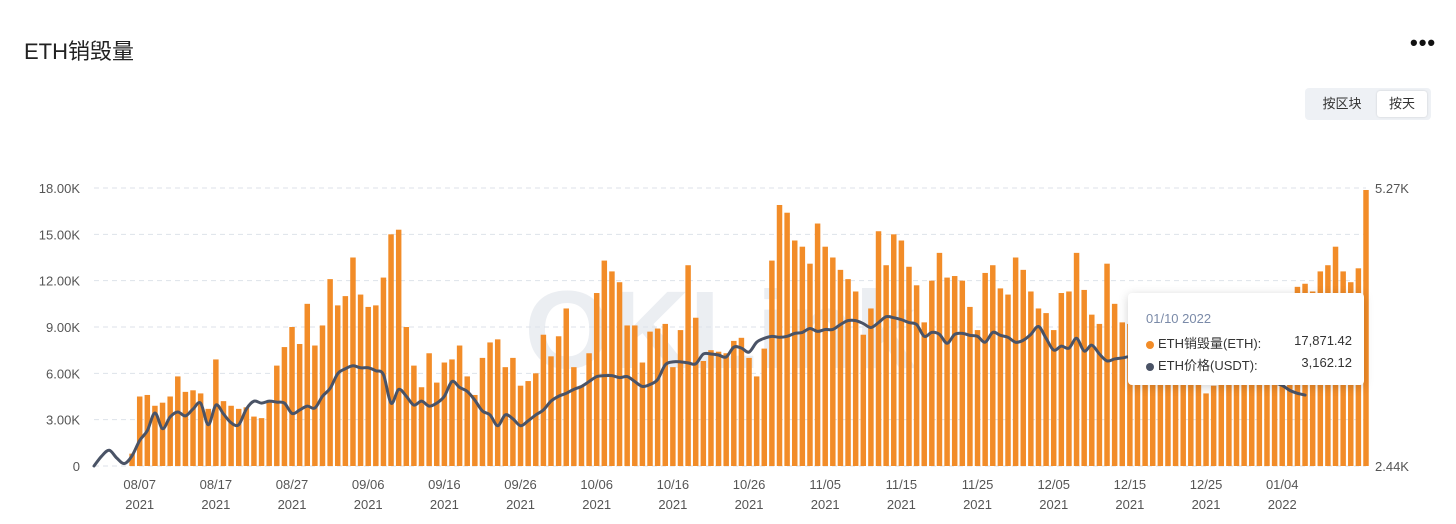 The image size is (1456, 524). I want to click on x-tick-label: 12/25, so click(1206, 484).